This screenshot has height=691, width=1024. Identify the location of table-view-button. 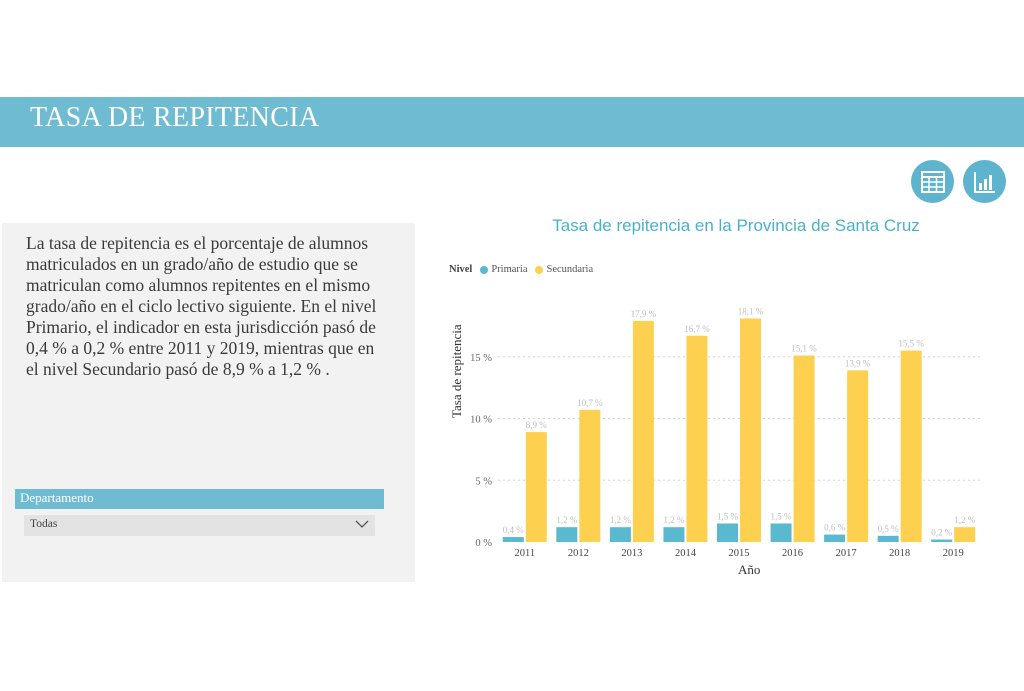
(932, 181).